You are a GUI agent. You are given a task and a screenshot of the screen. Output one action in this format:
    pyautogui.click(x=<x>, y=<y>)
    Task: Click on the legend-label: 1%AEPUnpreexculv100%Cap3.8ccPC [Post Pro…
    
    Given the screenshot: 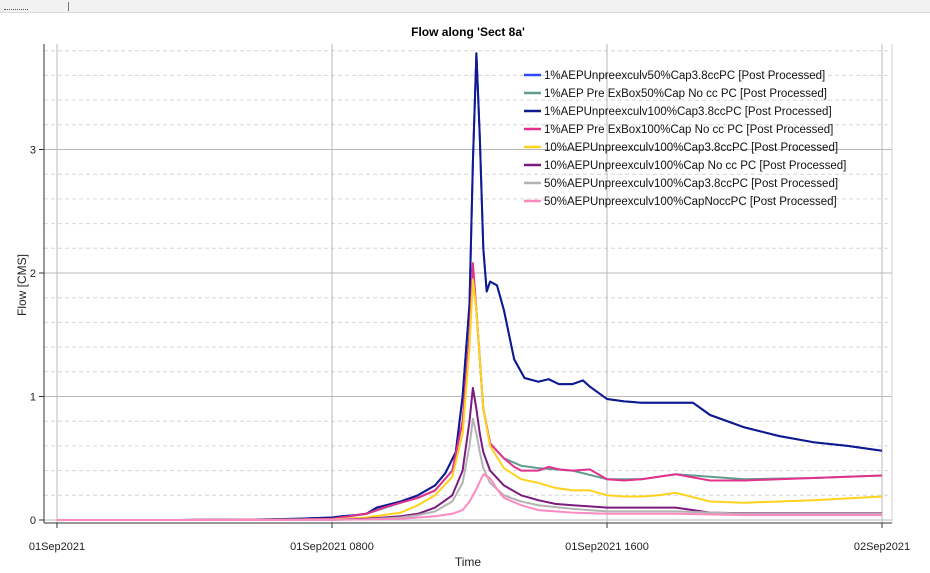 What is the action you would take?
    pyautogui.click(x=688, y=112)
    